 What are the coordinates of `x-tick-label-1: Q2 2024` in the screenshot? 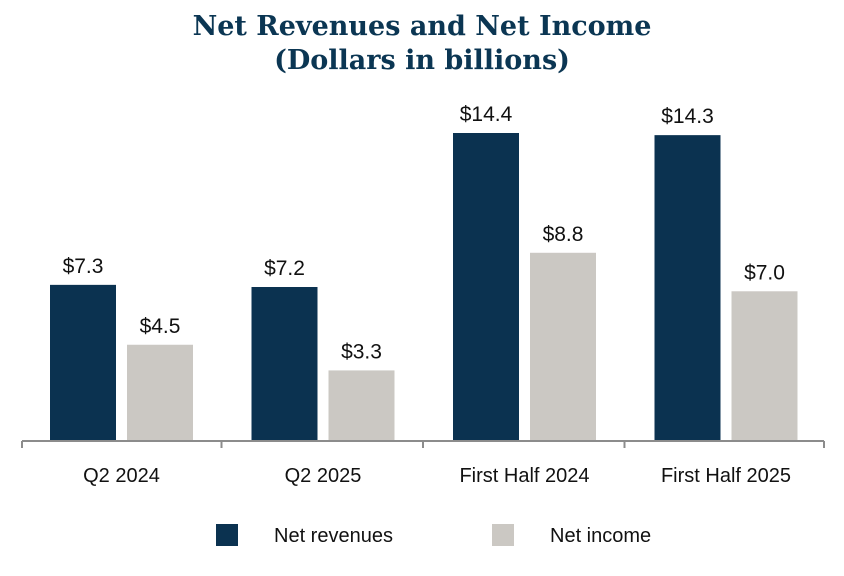 It's located at (121, 476).